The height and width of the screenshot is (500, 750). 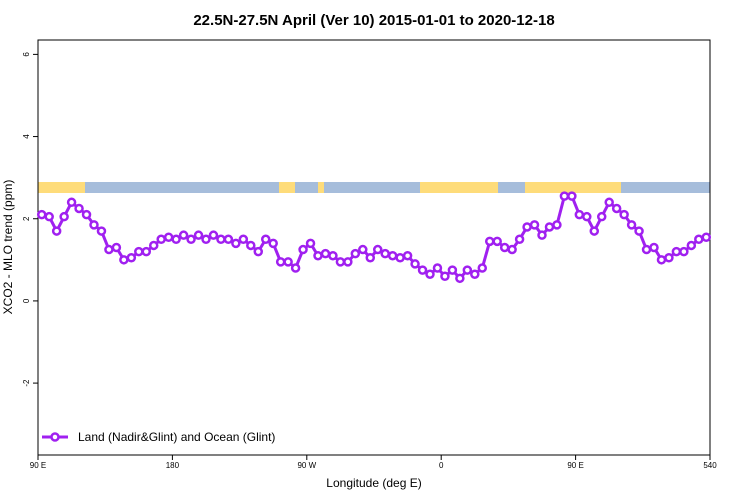 I want to click on y-tick-label: 0, so click(x=26, y=300).